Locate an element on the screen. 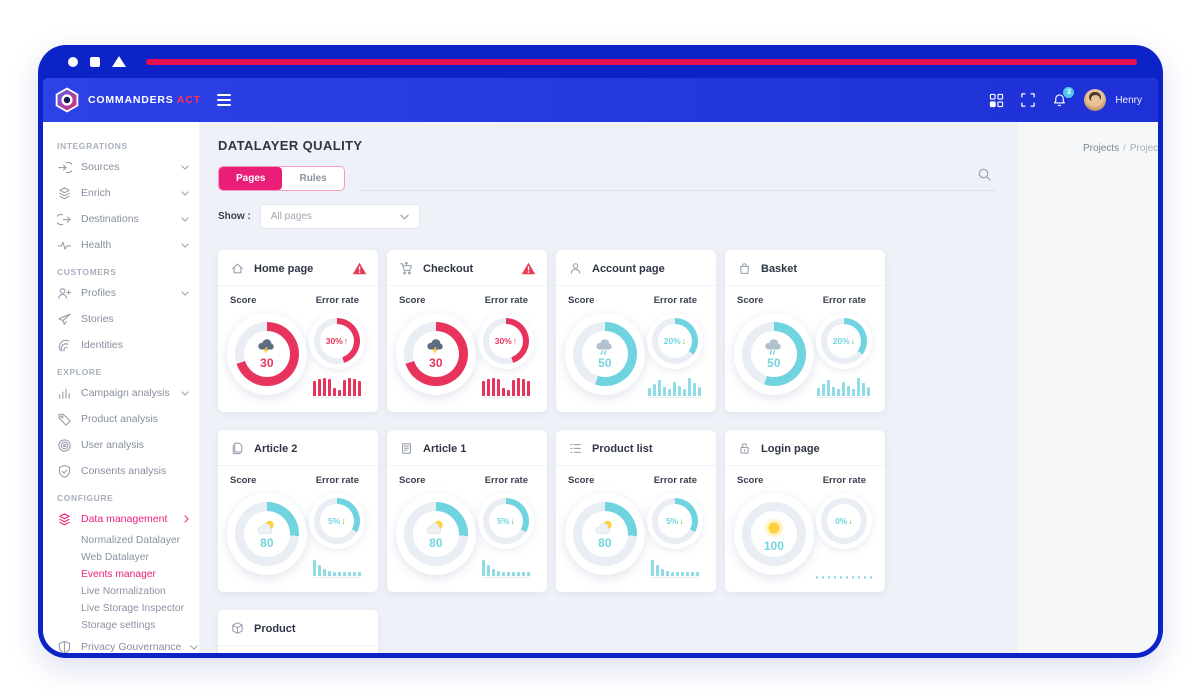 The image size is (1200, 700). tab-pages: Pages is located at coordinates (251, 178).